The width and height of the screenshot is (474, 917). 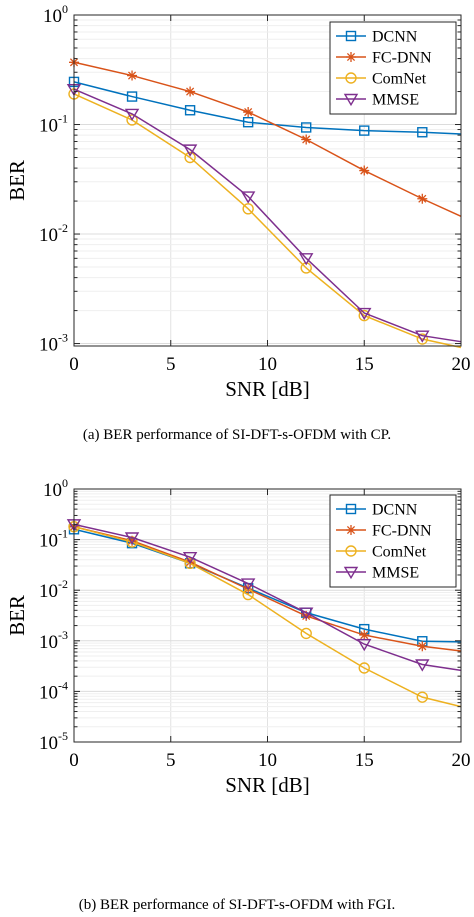 I want to click on legend-label: FC-DNN, so click(x=402, y=58).